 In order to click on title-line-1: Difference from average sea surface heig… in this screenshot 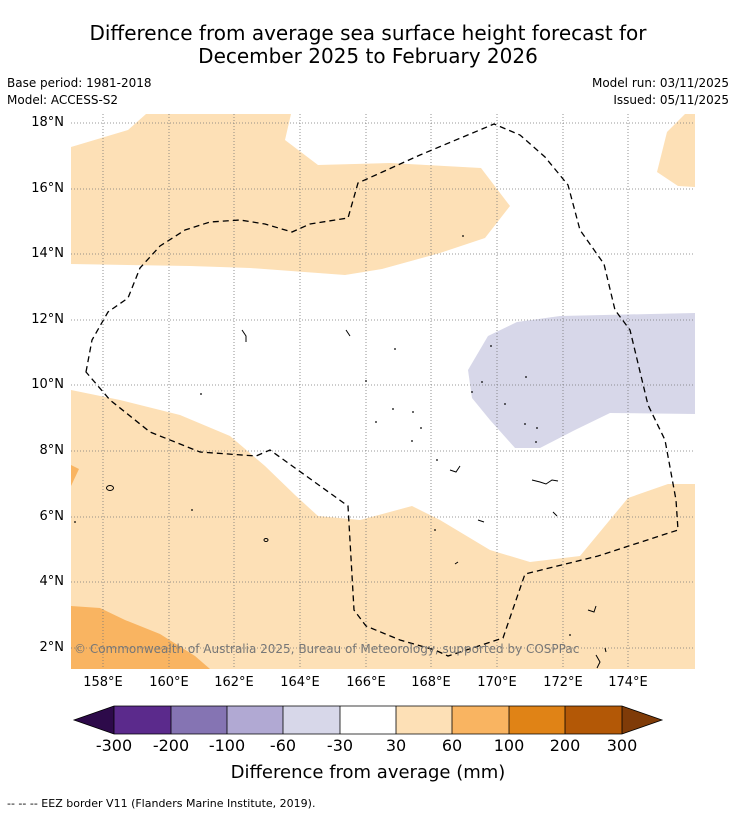, I will do `click(368, 33)`.